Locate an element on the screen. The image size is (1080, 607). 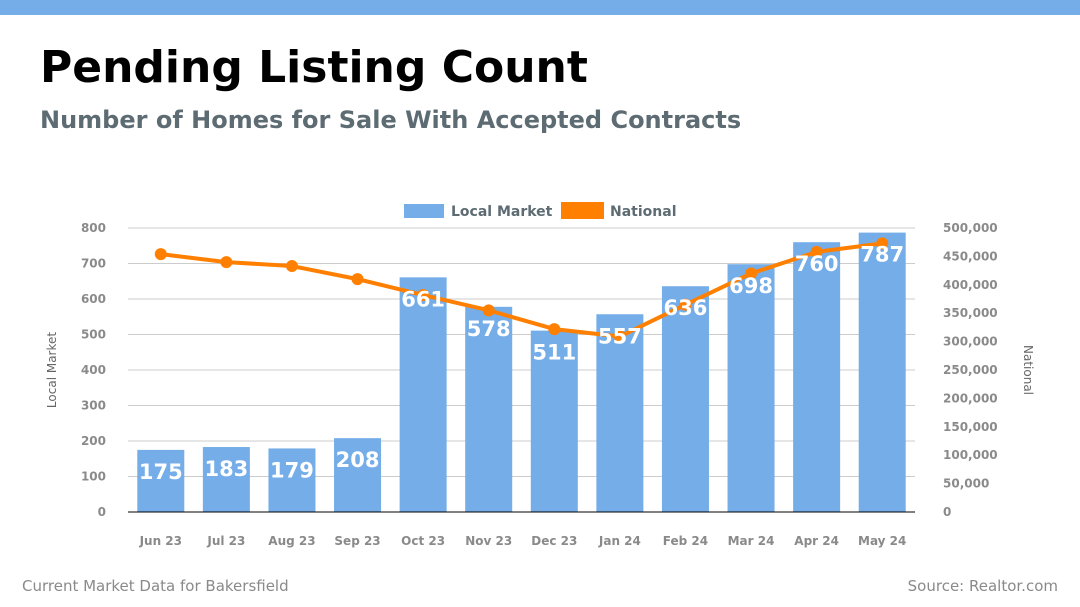
bar-data-label: 760 is located at coordinates (817, 264).